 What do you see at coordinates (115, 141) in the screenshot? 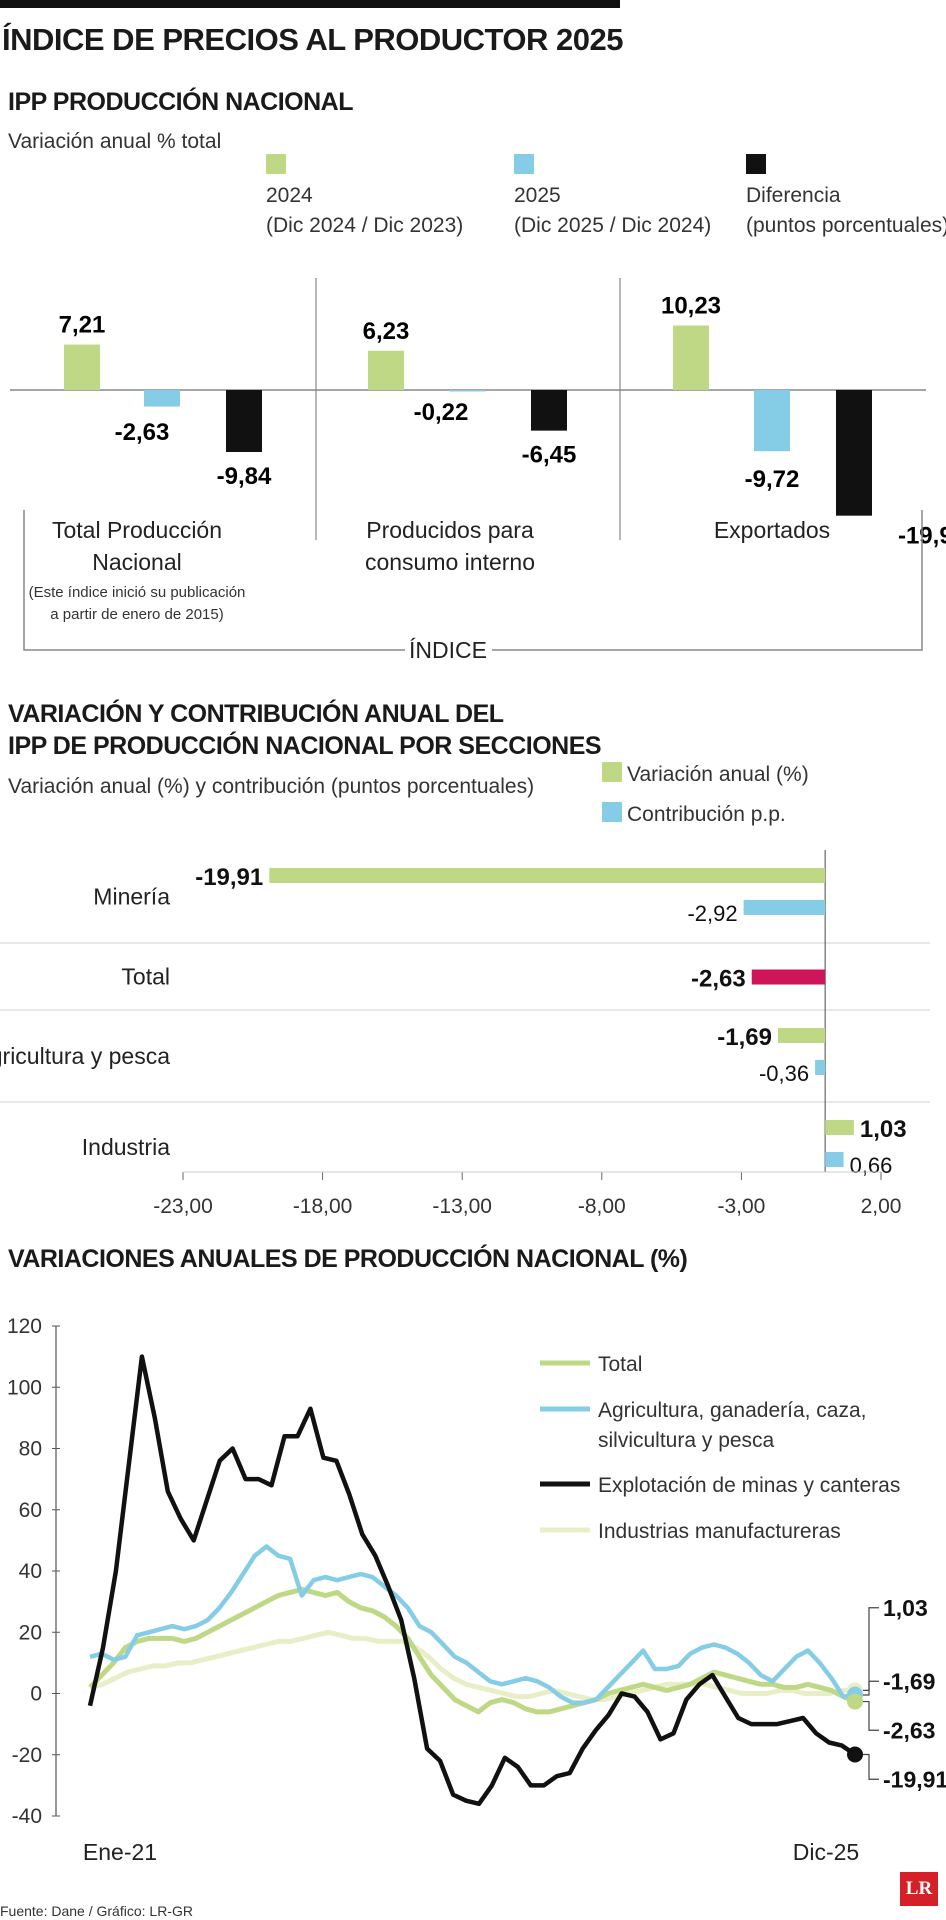
I see `section1-subtitle: Variación anual % total` at bounding box center [115, 141].